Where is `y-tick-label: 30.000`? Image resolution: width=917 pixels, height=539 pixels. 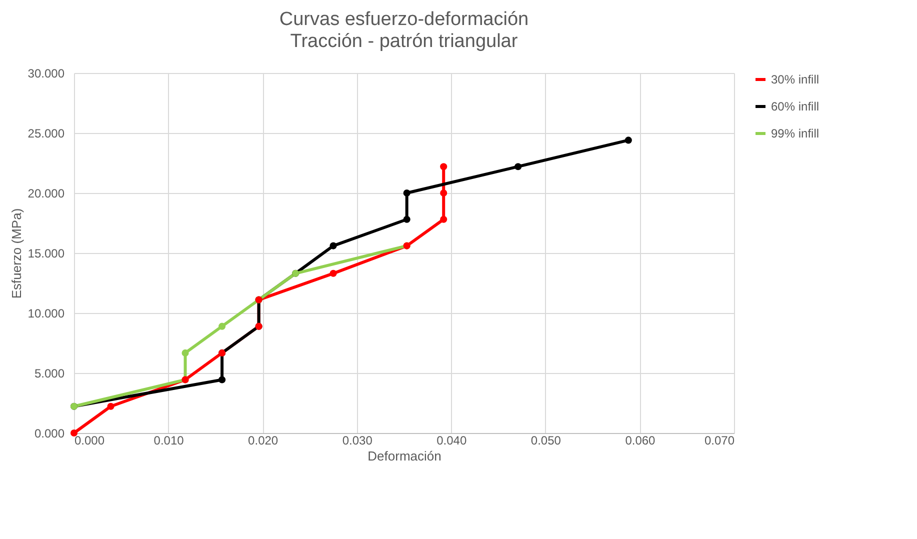
y-tick-label: 30.000 is located at coordinates (46, 73).